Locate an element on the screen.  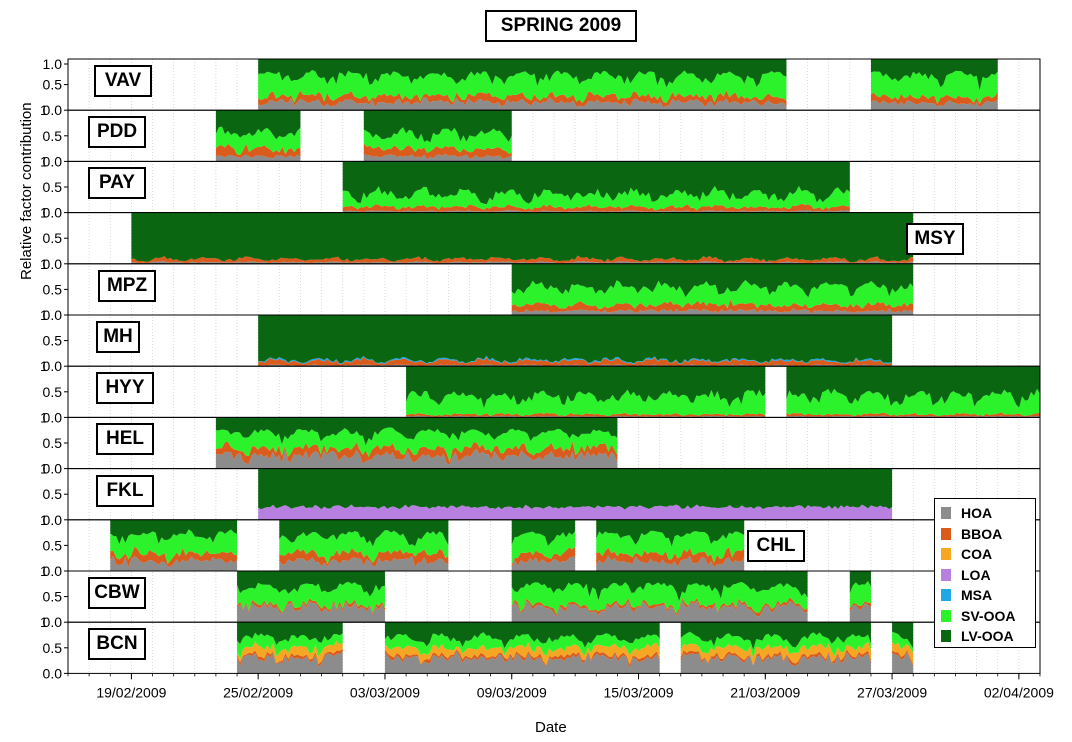
area-pdd-bboa is located at coordinates (258, 151).